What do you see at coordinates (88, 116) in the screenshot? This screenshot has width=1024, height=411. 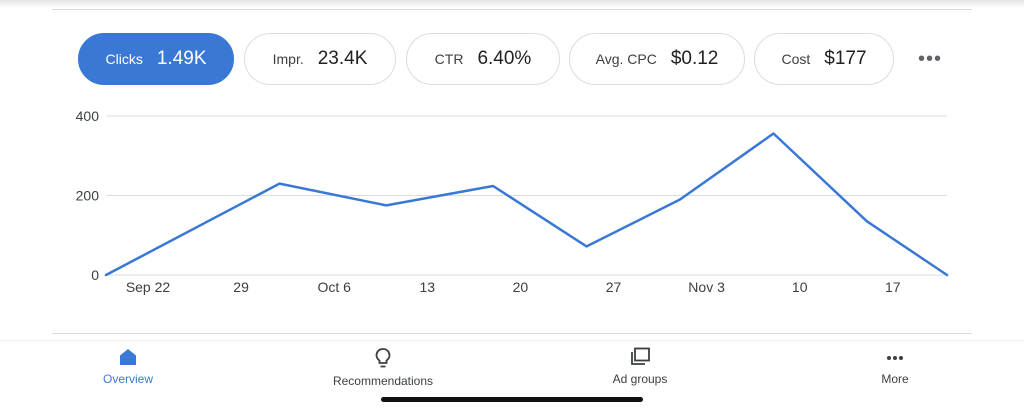 I see `y-tick-label: 400` at bounding box center [88, 116].